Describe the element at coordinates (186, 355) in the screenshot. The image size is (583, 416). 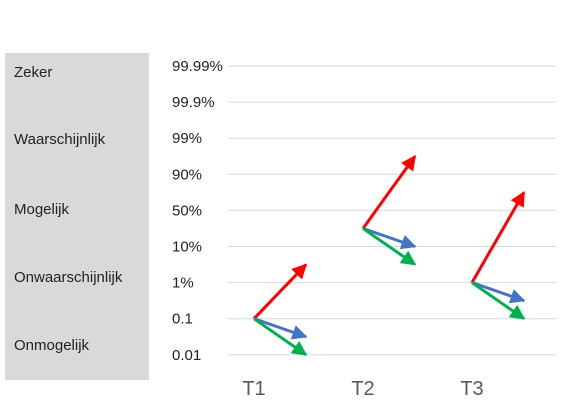
I see `y-tick-label: 0.01` at that location.